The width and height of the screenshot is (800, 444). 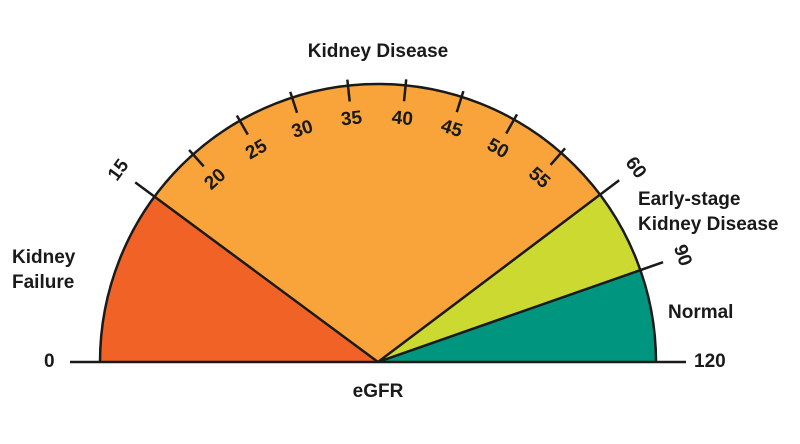 What do you see at coordinates (43, 282) in the screenshot?
I see `band-label: Failure` at bounding box center [43, 282].